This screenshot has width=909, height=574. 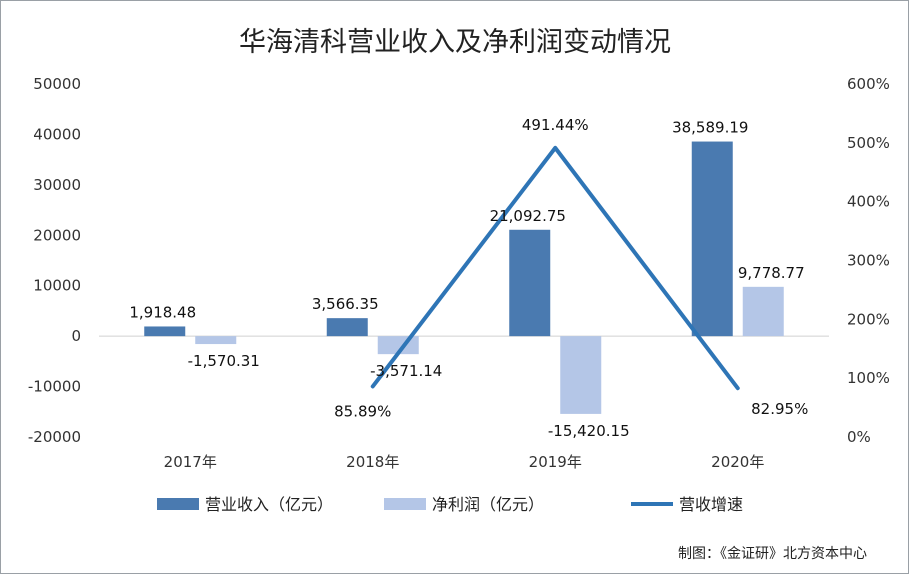 What do you see at coordinates (76, 336) in the screenshot?
I see `y-left-tick-label: 0` at bounding box center [76, 336].